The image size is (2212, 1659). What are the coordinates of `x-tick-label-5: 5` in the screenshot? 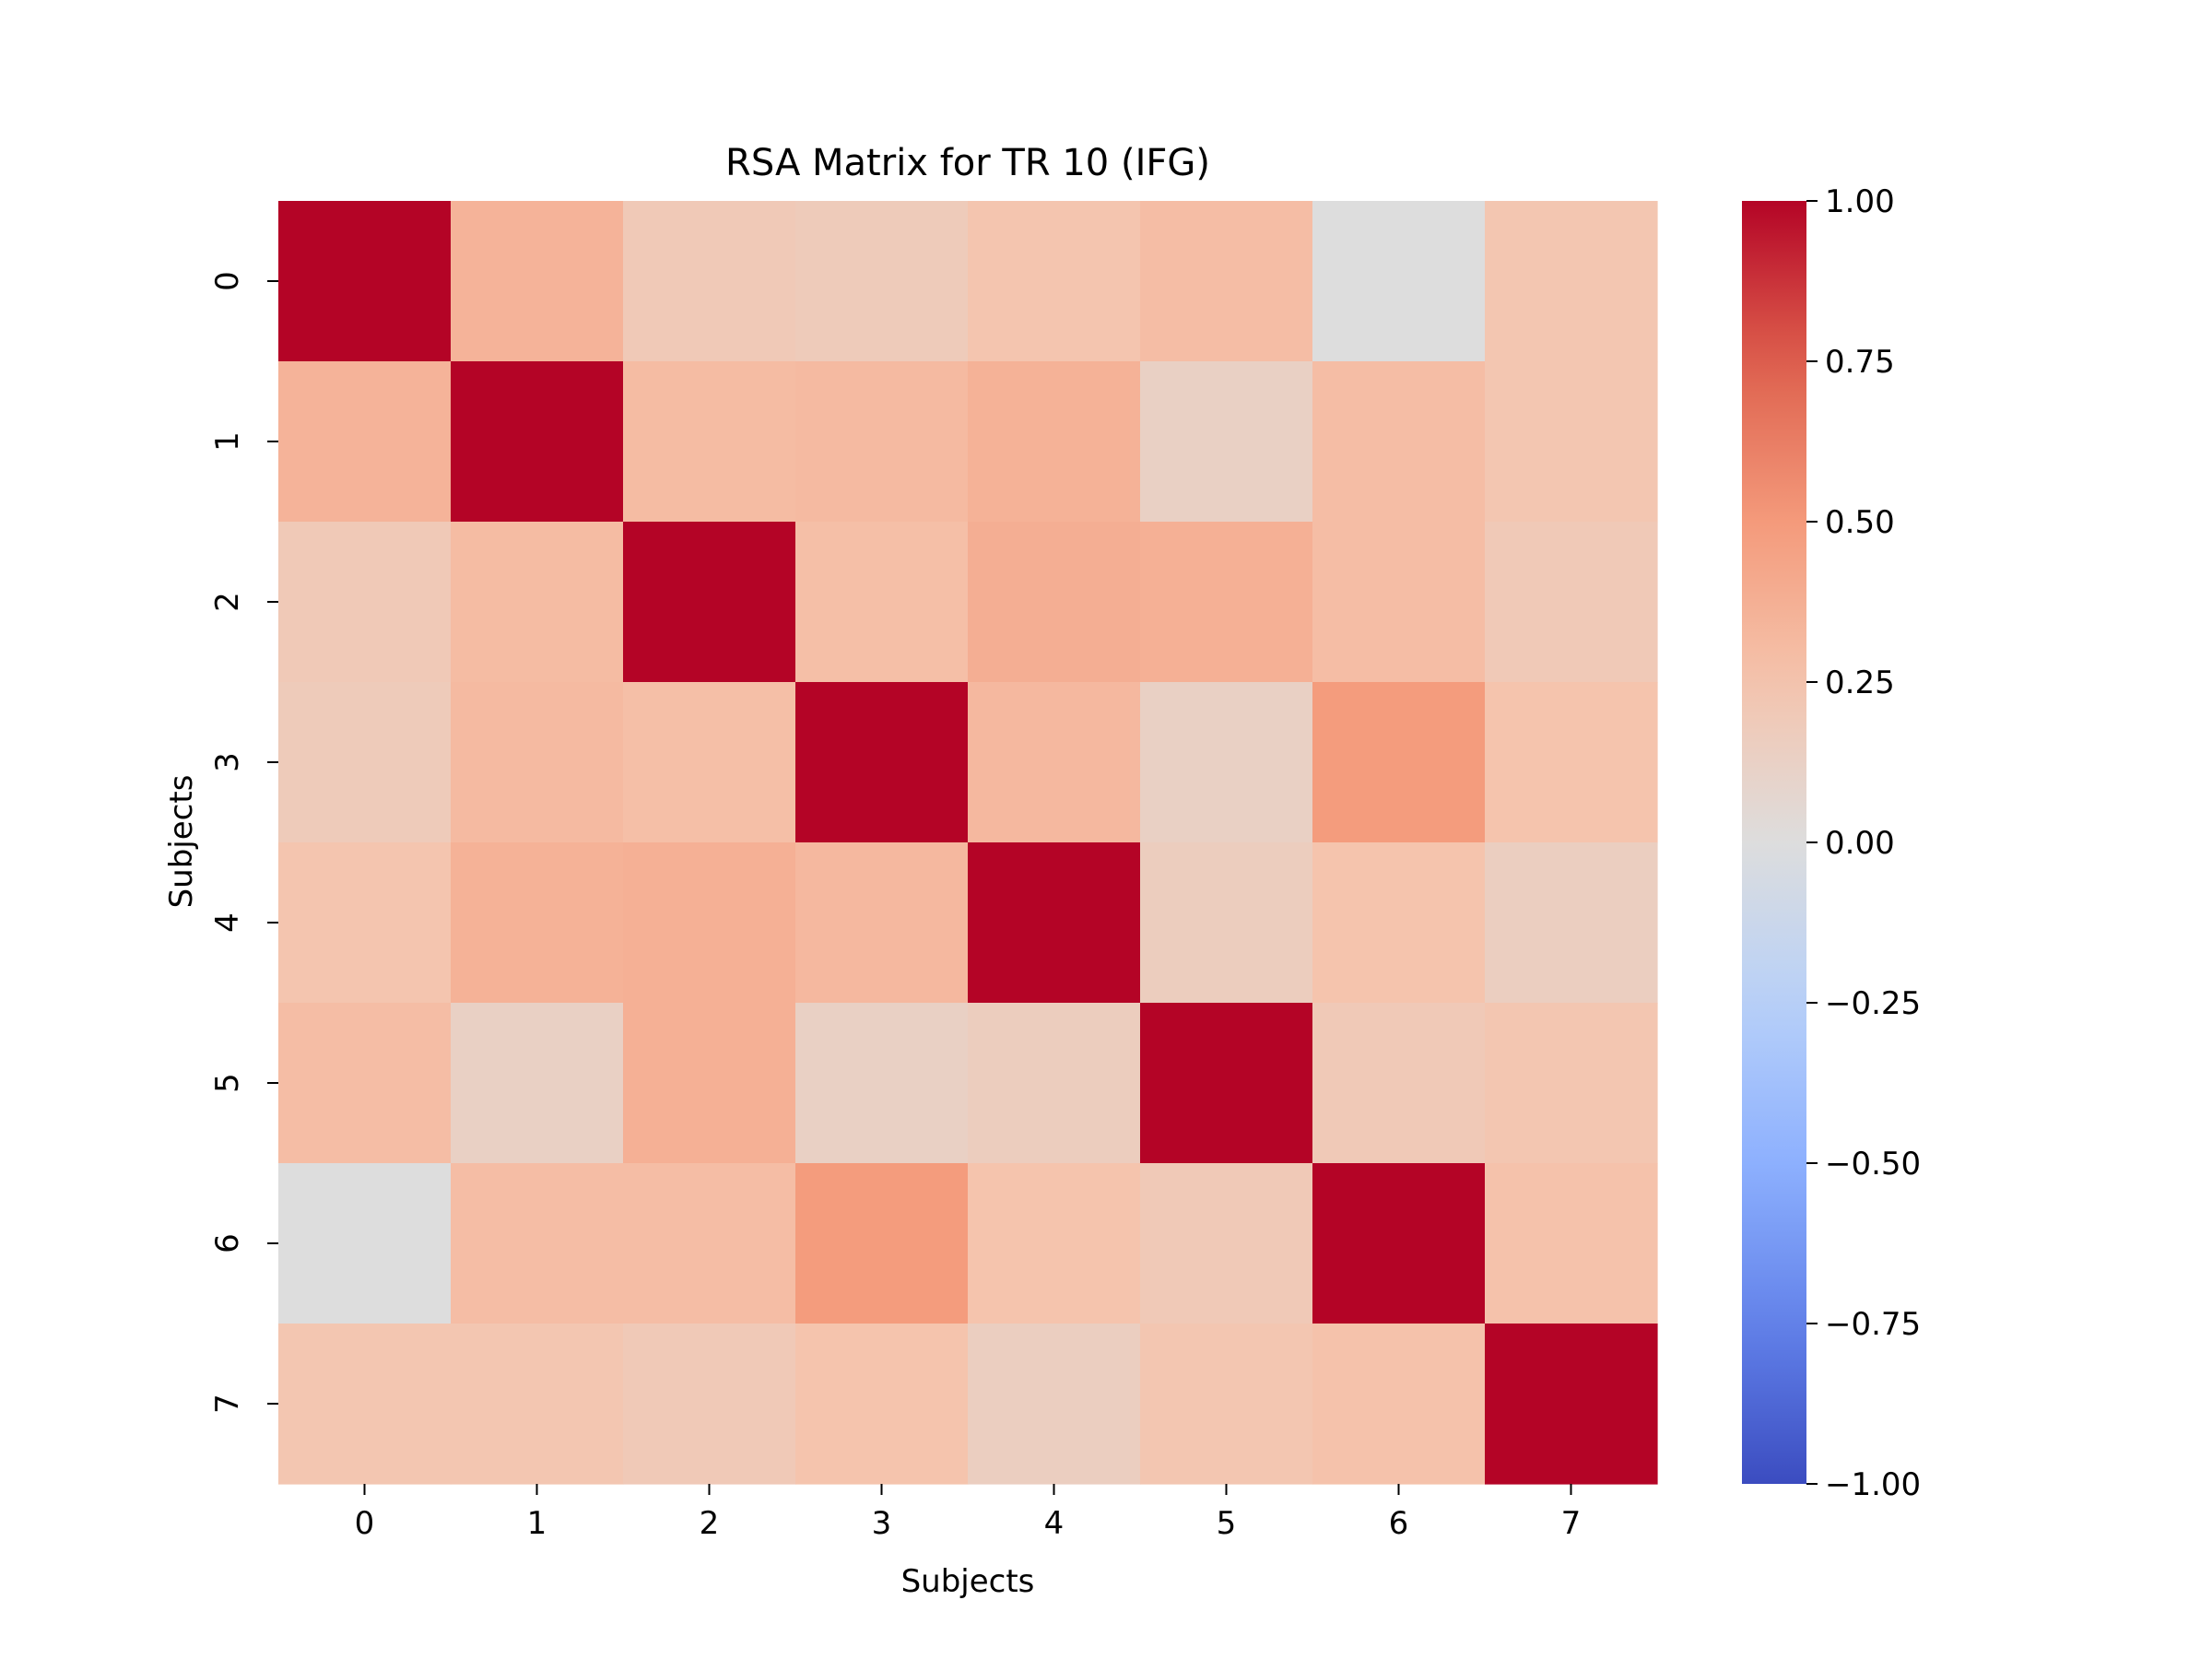 It's located at (1227, 1523).